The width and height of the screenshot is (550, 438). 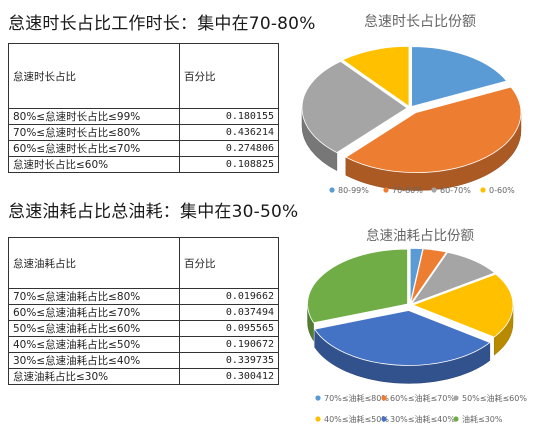 What do you see at coordinates (94, 132) in the screenshot?
I see `range-cell: 70%≤怠速时长占比≤80%` at bounding box center [94, 132].